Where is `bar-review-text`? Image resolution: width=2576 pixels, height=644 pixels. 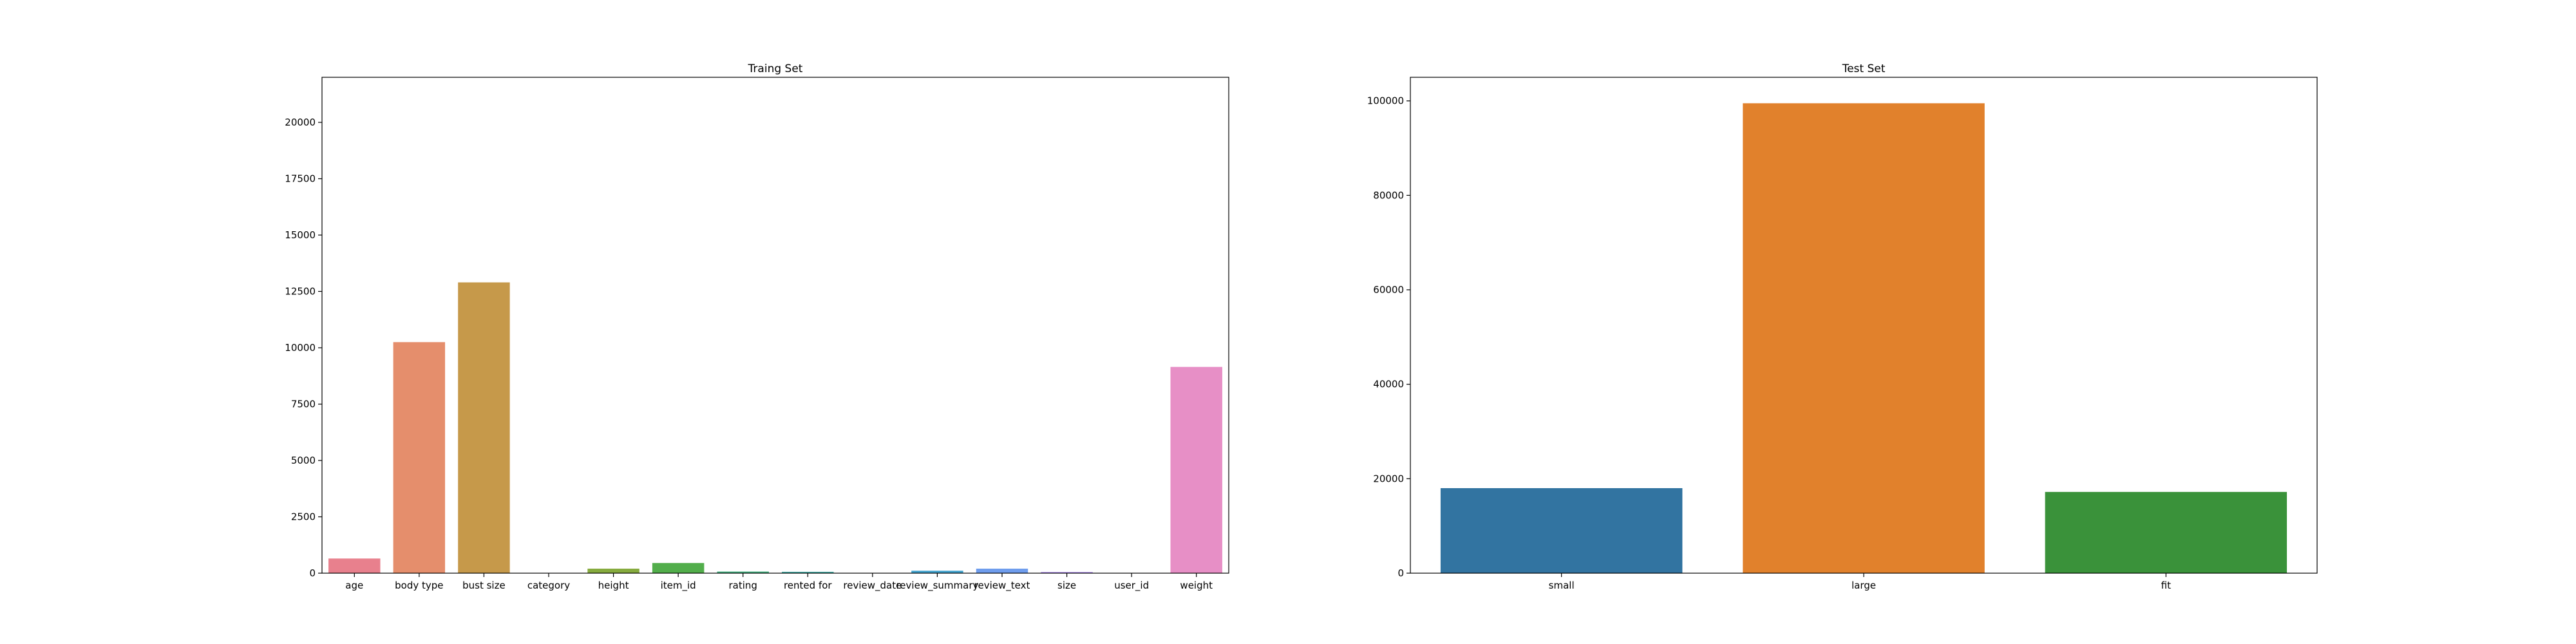 bar-review-text is located at coordinates (1002, 571).